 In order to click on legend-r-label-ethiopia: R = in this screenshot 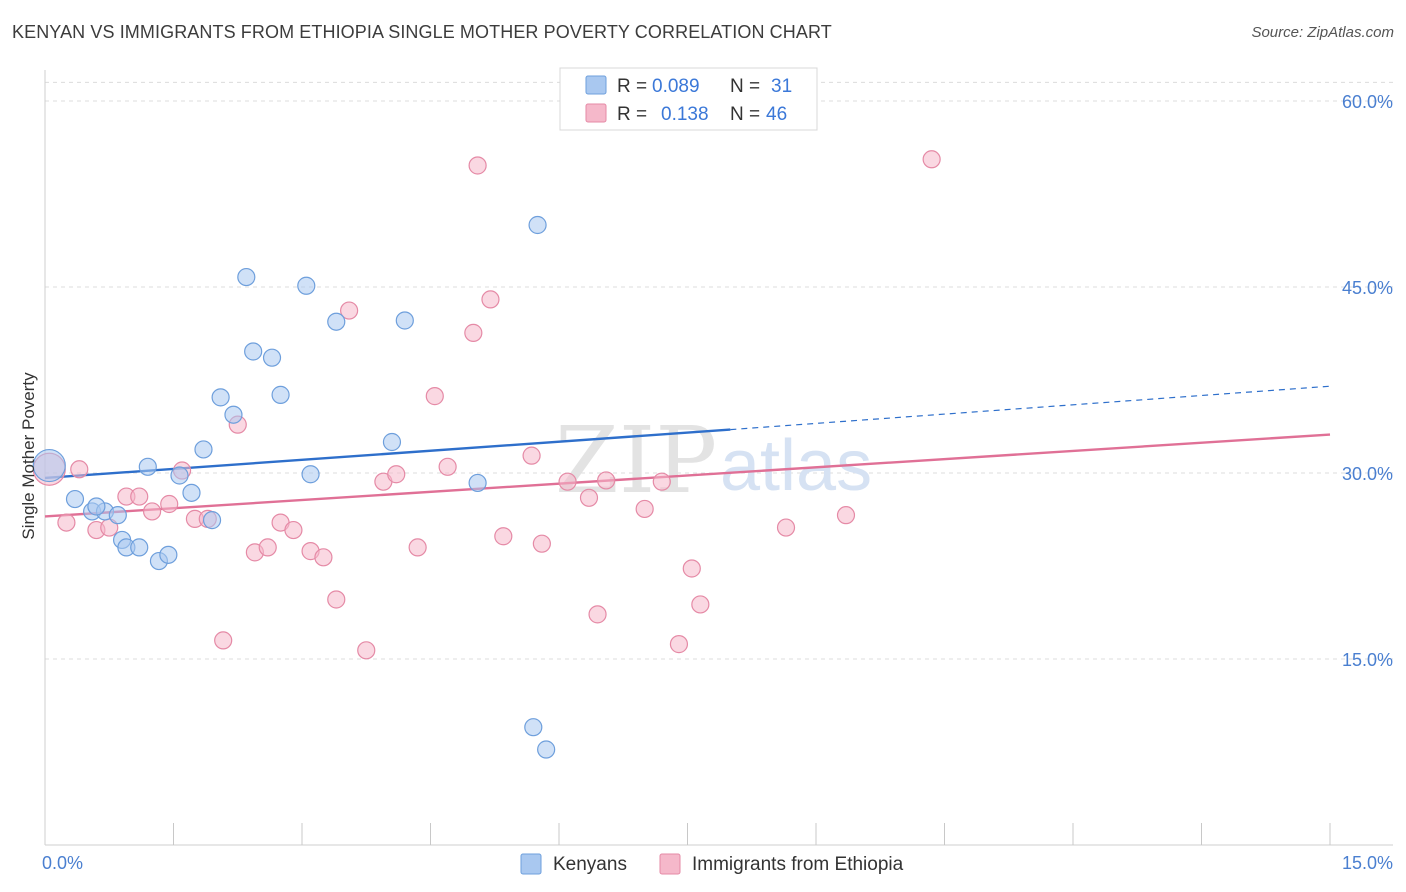, I will do `click(632, 114)`.